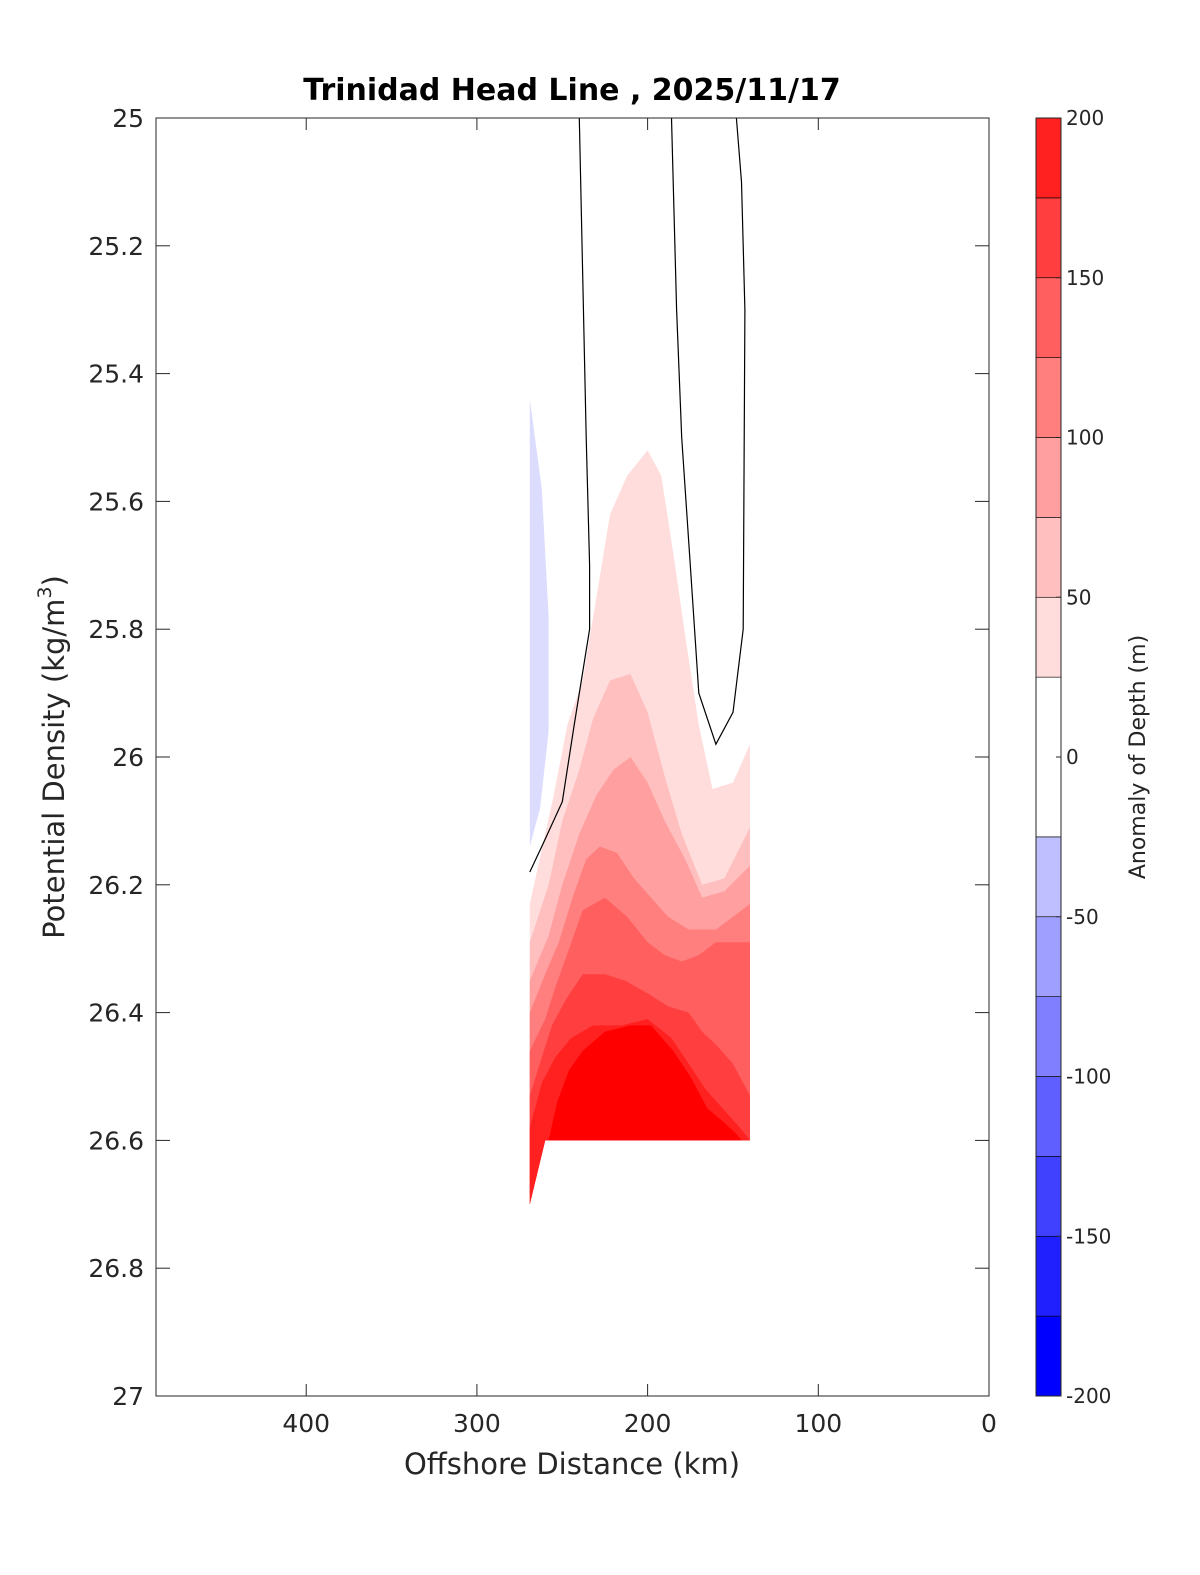 This screenshot has width=1200, height=1575. Describe the element at coordinates (648, 1423) in the screenshot. I see `x-tick-label-2: 200` at that location.